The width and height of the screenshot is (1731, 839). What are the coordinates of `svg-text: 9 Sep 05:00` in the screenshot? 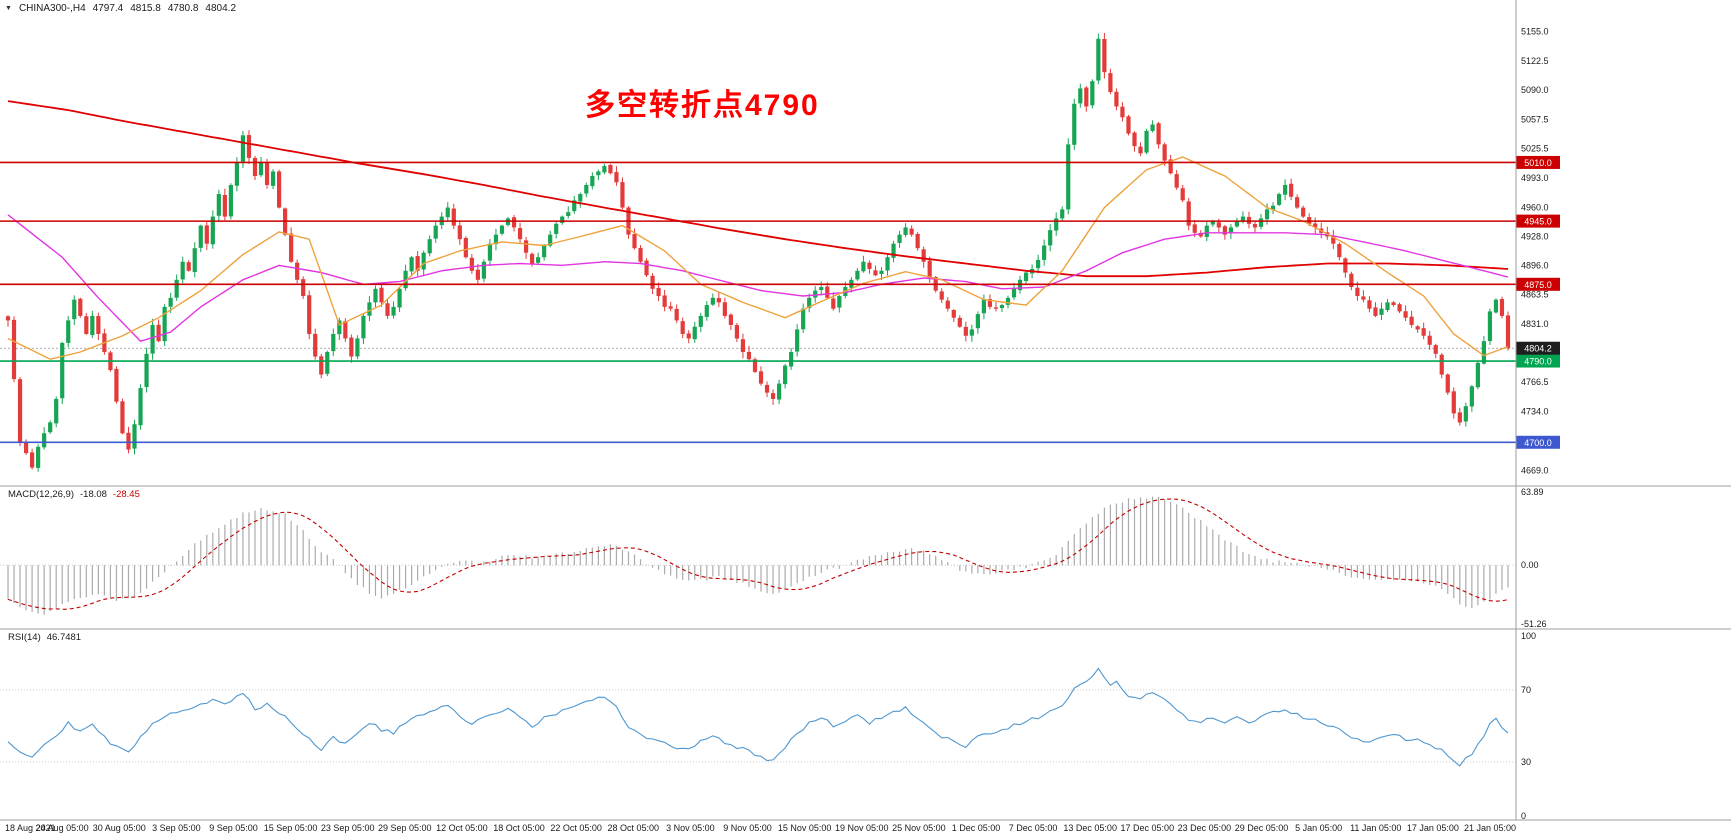 It's located at (233, 828).